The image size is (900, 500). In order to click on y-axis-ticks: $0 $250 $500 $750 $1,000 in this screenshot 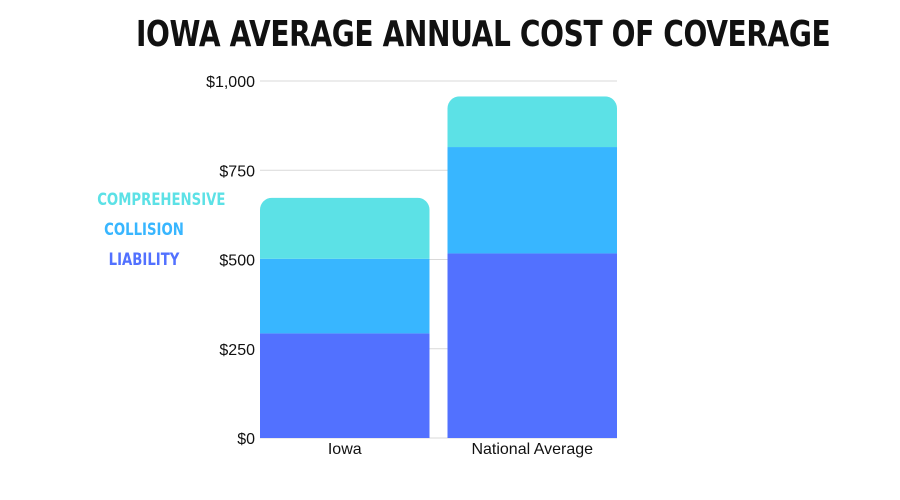, I will do `click(230, 261)`.